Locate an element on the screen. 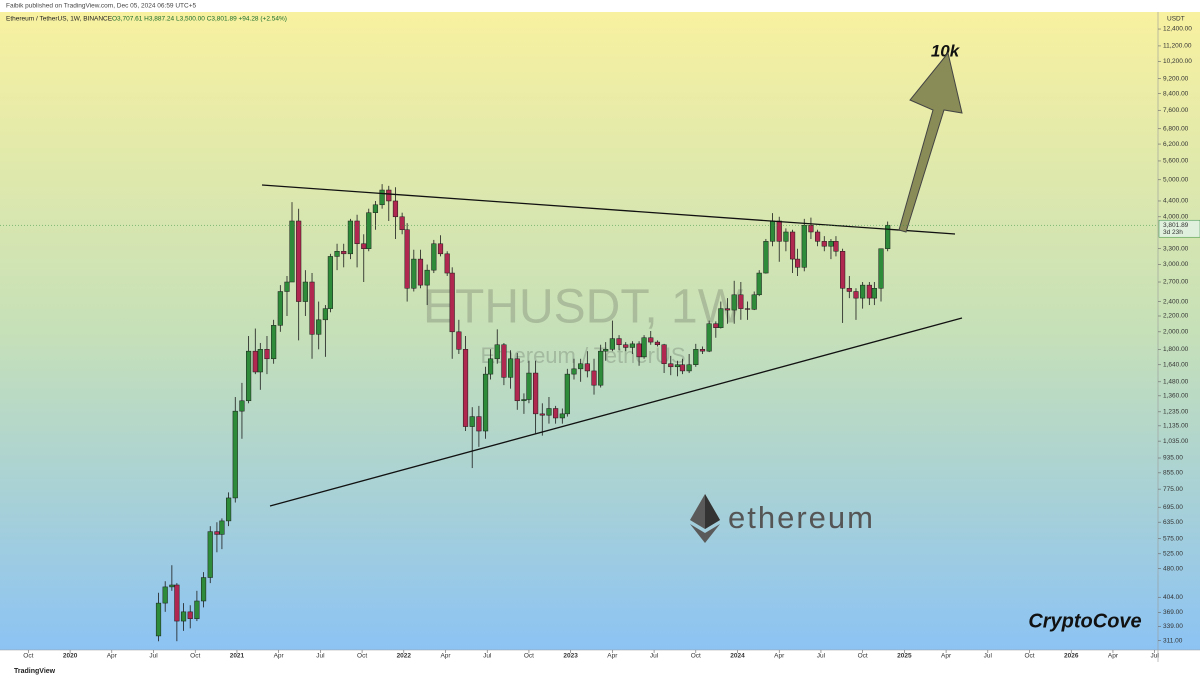 This screenshot has width=1200, height=679. x-tick-label: 2021 is located at coordinates (237, 656).